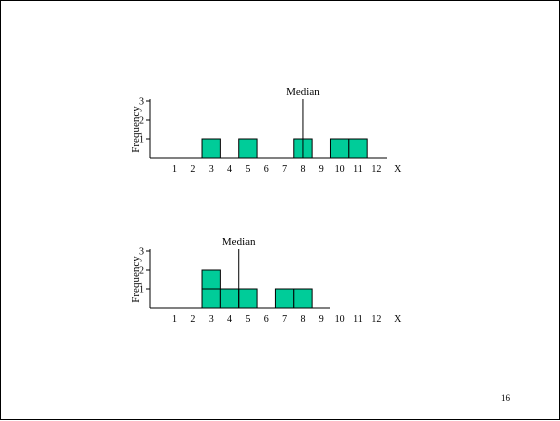 The height and width of the screenshot is (421, 560). What do you see at coordinates (284, 298) in the screenshot?
I see `bar-square-x7` at bounding box center [284, 298].